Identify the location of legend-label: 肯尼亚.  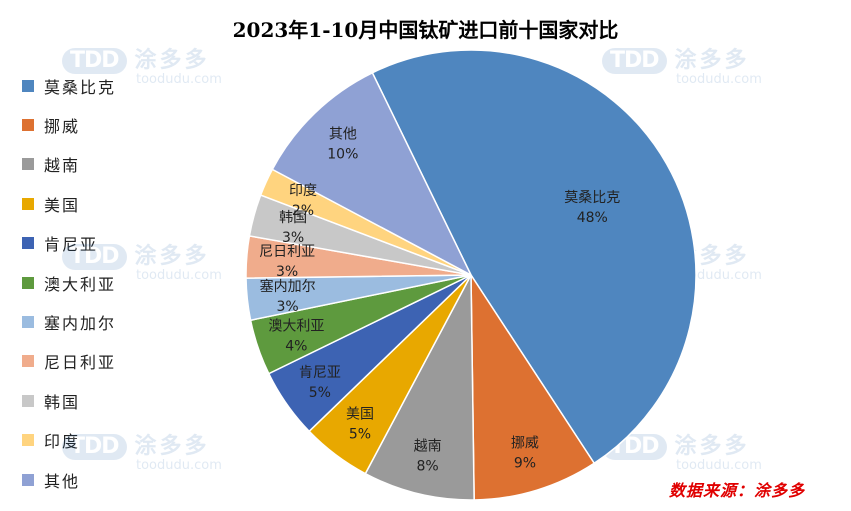
(71, 243).